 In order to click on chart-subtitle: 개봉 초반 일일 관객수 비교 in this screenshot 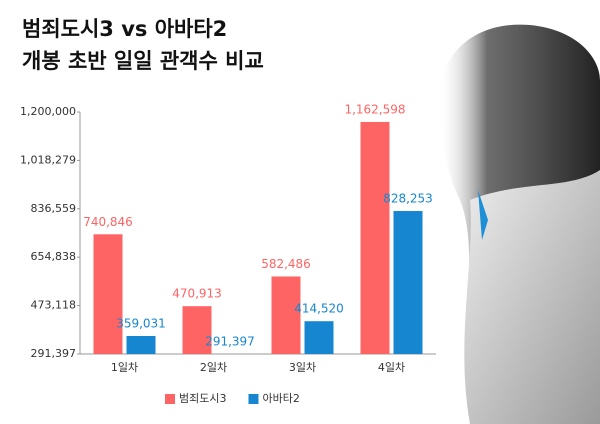, I will do `click(143, 61)`.